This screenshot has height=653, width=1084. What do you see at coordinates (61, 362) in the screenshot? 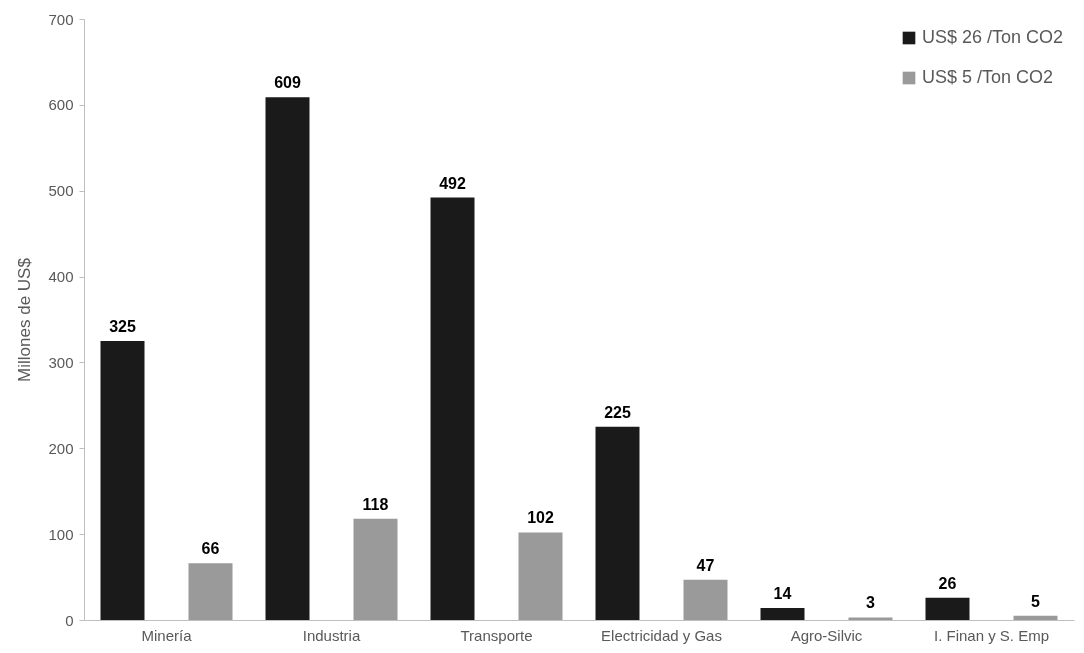
I see `y-tick-label: 300` at bounding box center [61, 362].